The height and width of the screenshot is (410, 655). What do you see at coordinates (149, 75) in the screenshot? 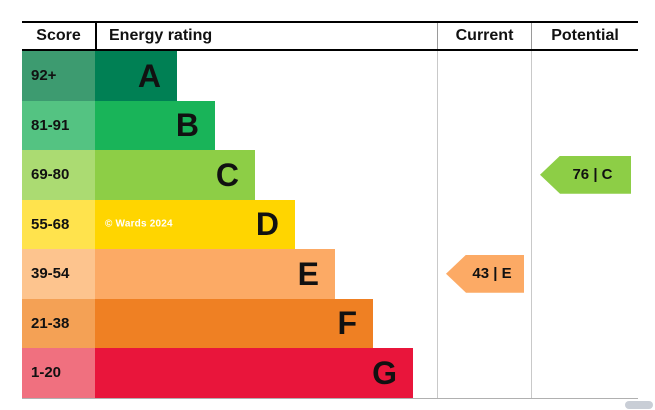
I see `band-letter: A` at bounding box center [149, 75].